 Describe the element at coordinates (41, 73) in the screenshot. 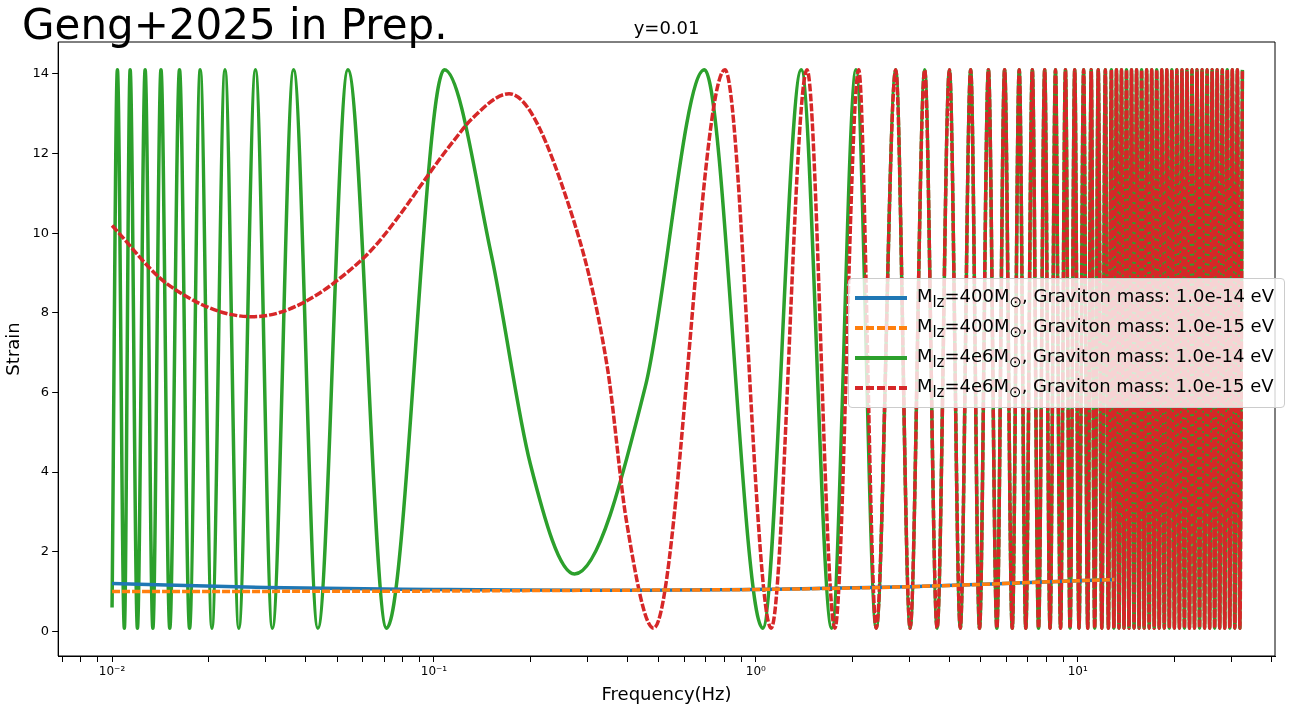

I see `y-tick-label: 14` at that location.